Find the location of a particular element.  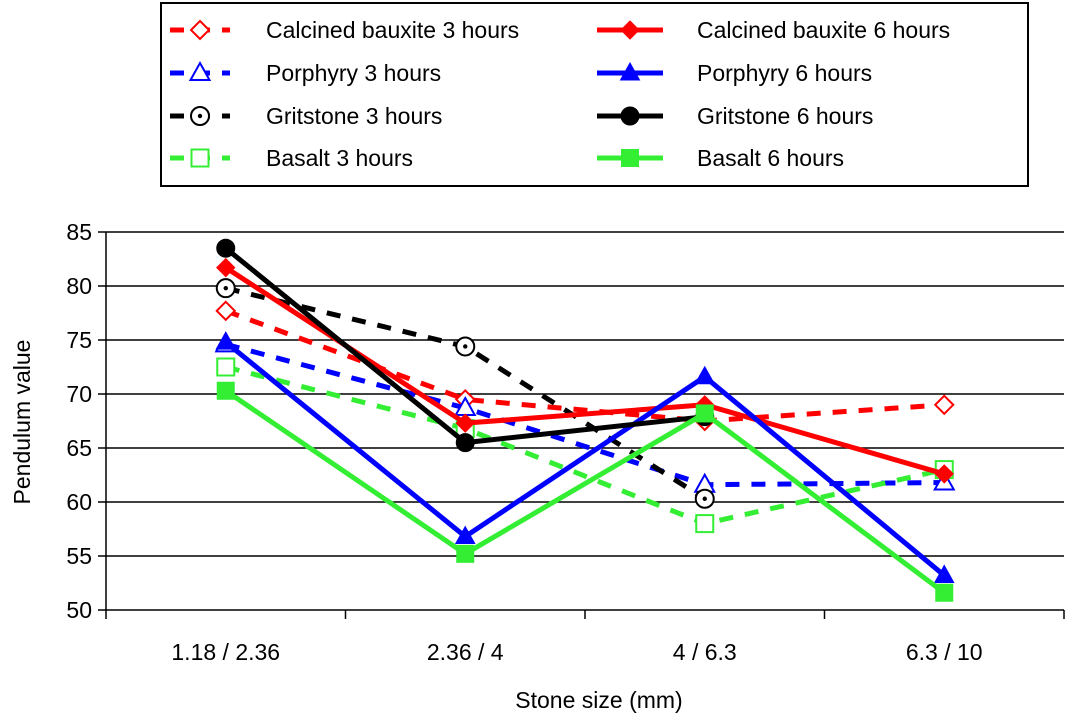

y-tick-label: 80 is located at coordinates (79, 286).